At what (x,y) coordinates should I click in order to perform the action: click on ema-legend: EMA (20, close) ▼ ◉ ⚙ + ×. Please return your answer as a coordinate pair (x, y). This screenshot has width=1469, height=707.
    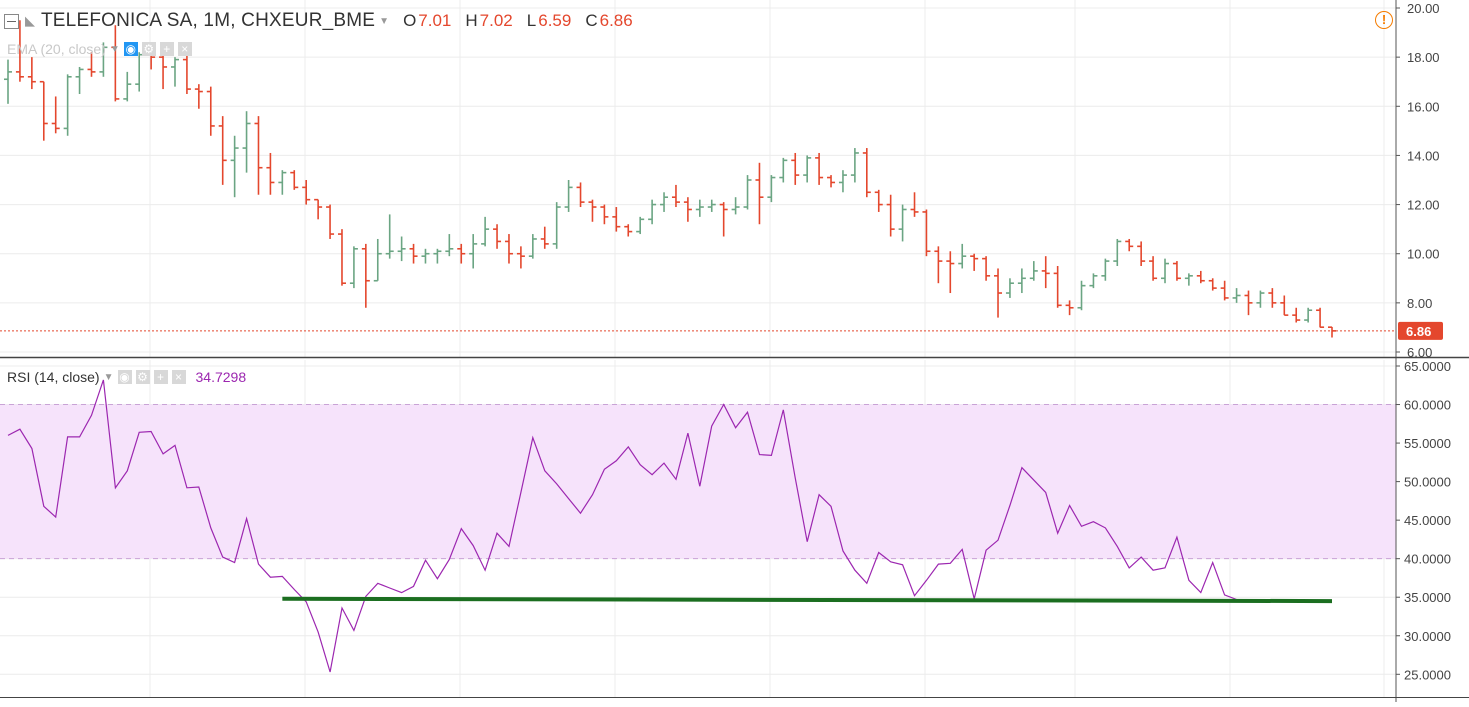
    Looking at the image, I should click on (99, 49).